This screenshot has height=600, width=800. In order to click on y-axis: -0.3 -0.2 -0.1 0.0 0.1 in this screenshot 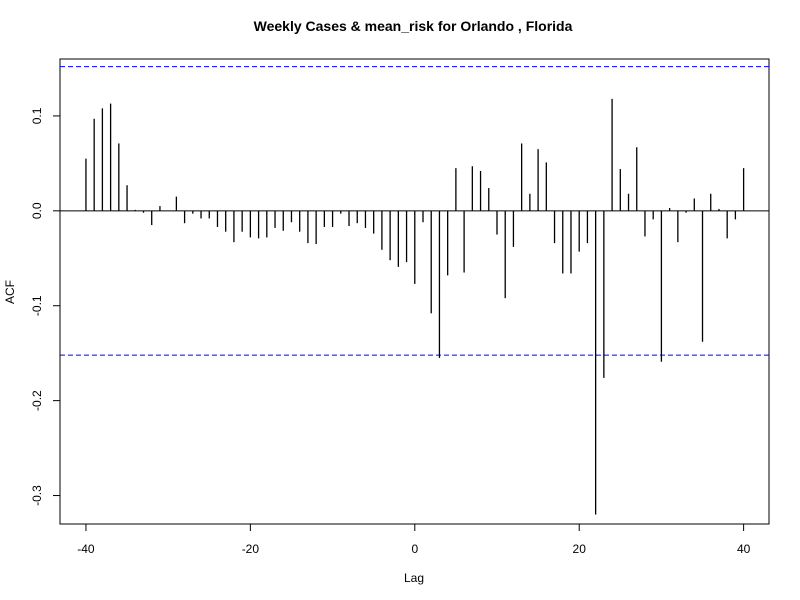, I will do `click(45, 306)`.